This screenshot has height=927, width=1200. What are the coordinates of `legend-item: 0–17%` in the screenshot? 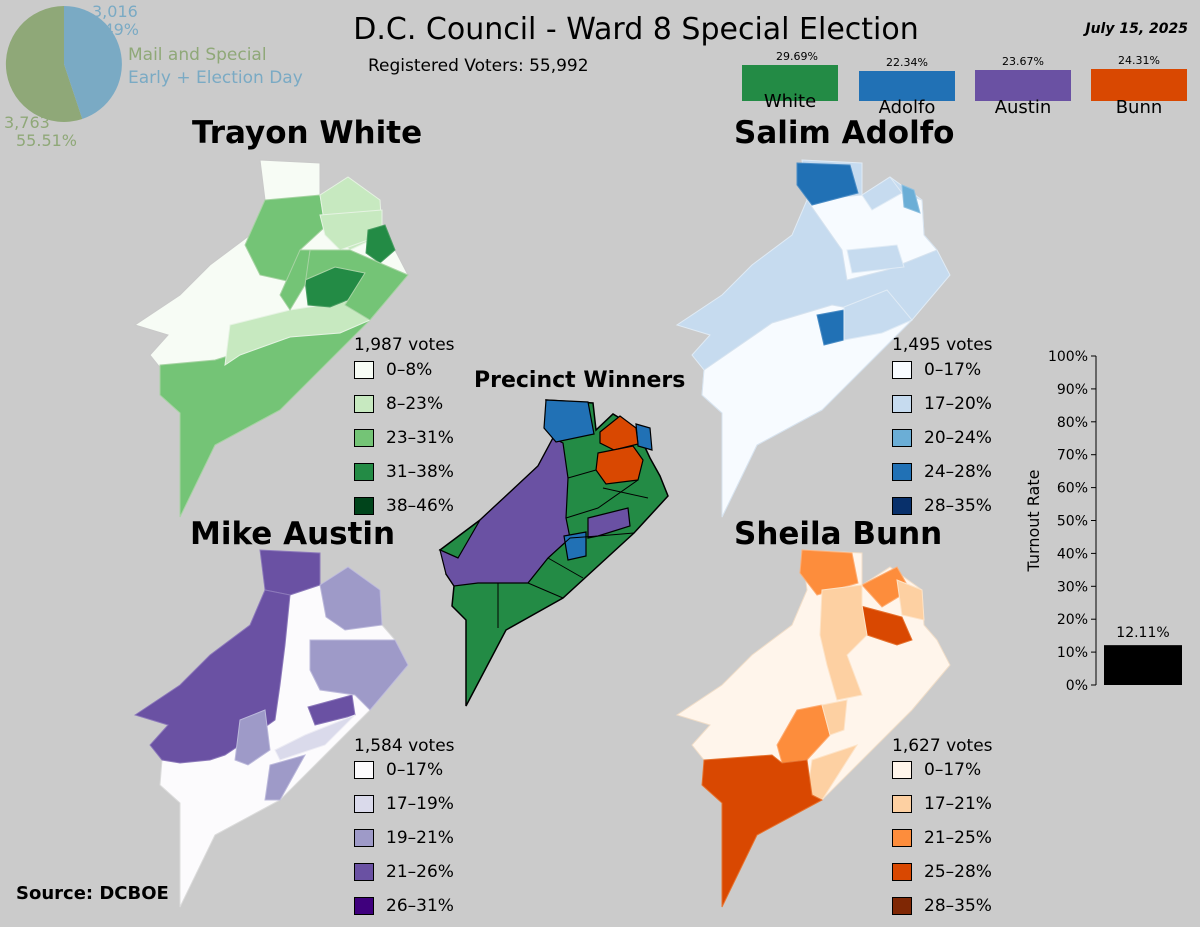 It's located at (404, 770).